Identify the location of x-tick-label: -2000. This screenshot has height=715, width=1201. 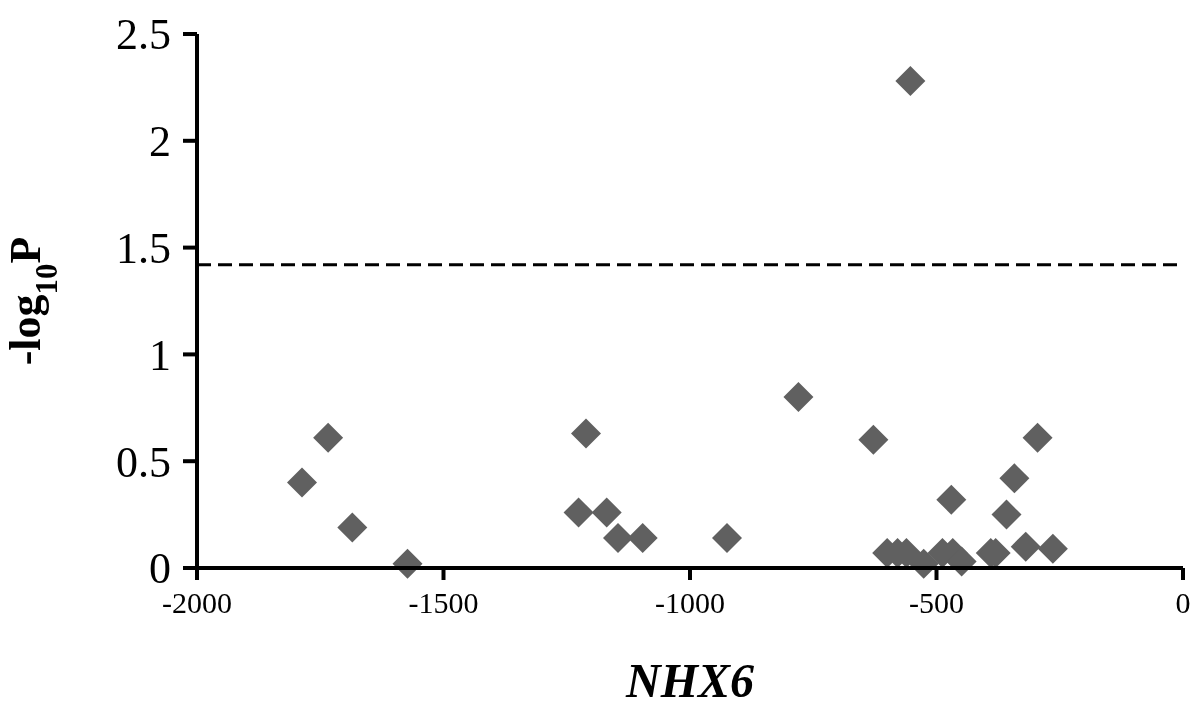
(197, 602).